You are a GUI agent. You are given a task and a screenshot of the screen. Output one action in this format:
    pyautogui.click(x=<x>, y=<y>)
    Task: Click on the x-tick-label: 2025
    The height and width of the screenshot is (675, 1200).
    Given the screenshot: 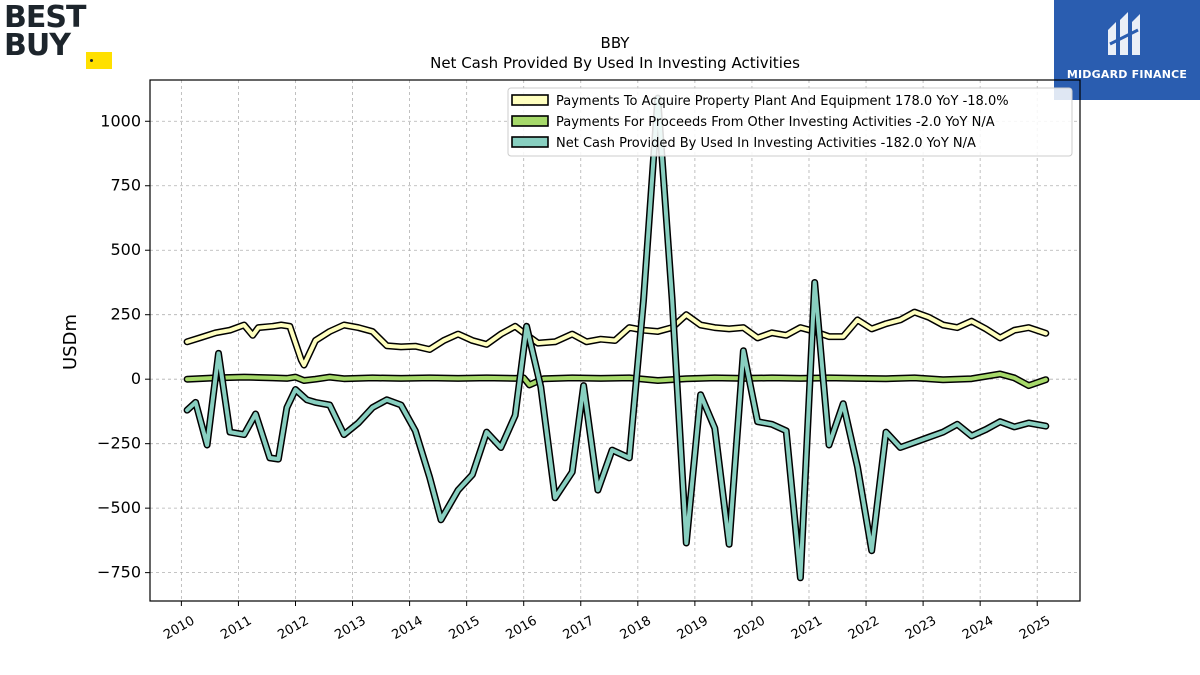 What is the action you would take?
    pyautogui.click(x=1035, y=628)
    